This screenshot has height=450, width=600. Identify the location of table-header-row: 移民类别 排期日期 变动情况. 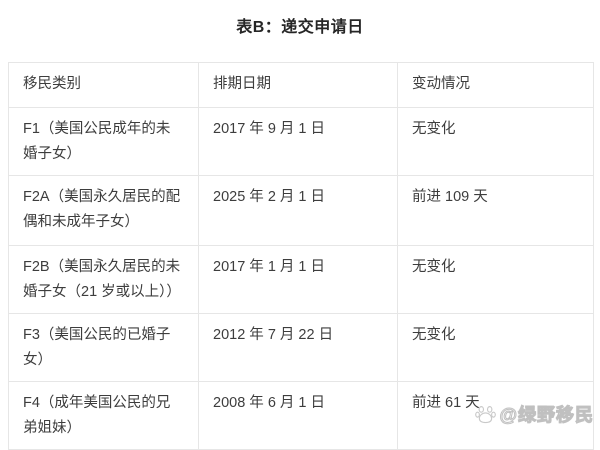
(301, 85).